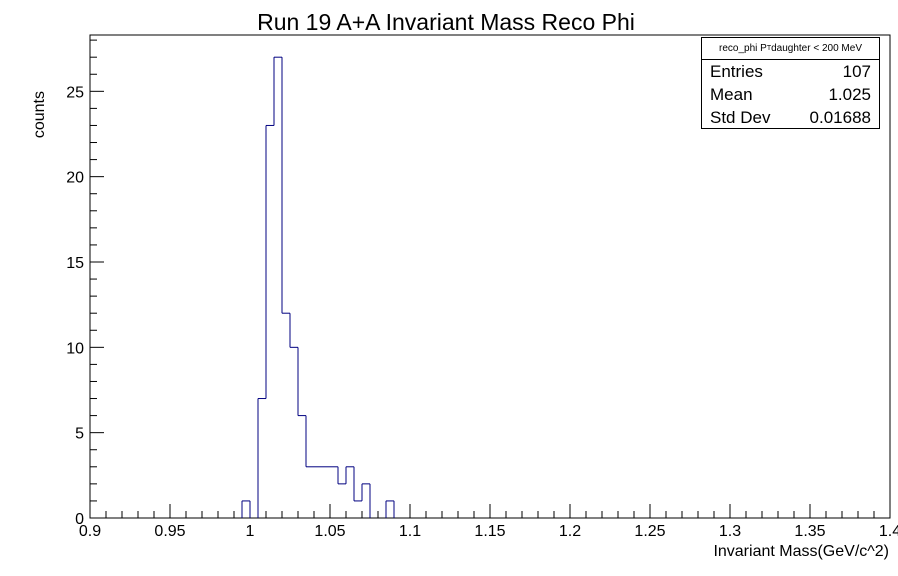 The image size is (898, 576). What do you see at coordinates (75, 348) in the screenshot?
I see `y-tick-label: 10` at bounding box center [75, 348].